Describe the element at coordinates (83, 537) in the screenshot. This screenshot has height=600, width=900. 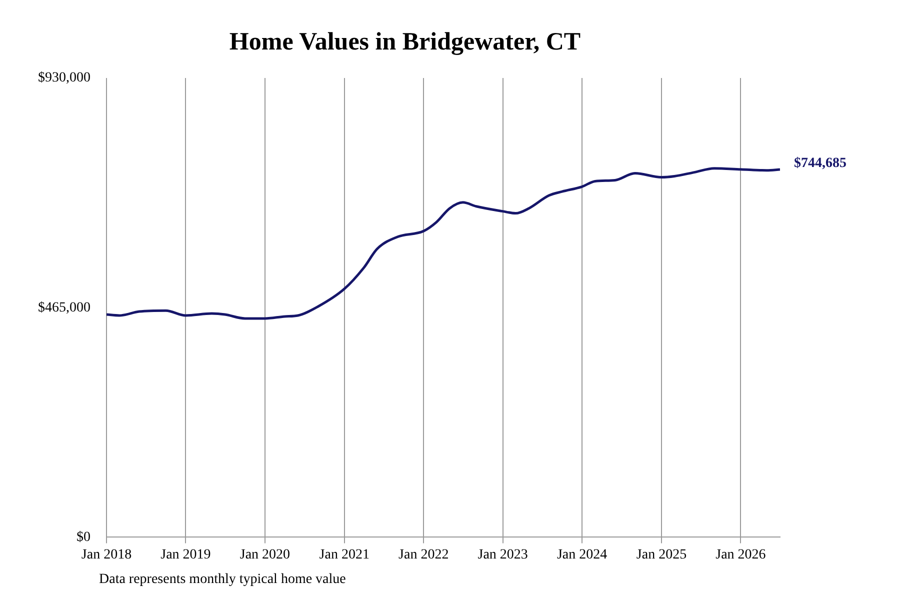
I see `y-tick-label: $0` at that location.